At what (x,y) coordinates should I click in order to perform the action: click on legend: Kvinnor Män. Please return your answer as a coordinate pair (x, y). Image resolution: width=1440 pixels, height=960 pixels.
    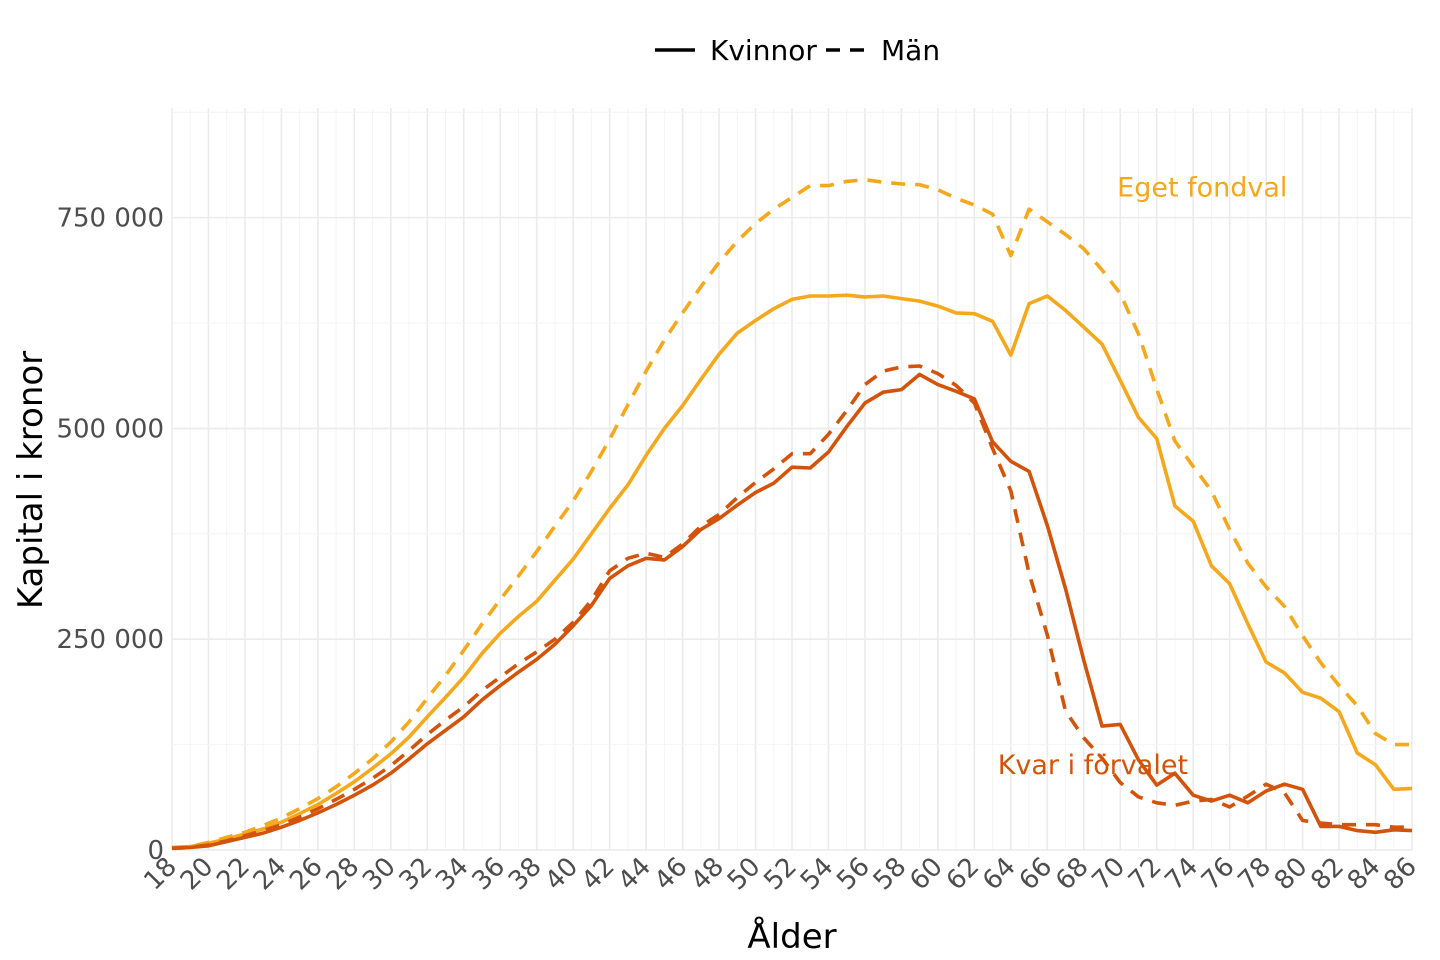
    Looking at the image, I should click on (797, 50).